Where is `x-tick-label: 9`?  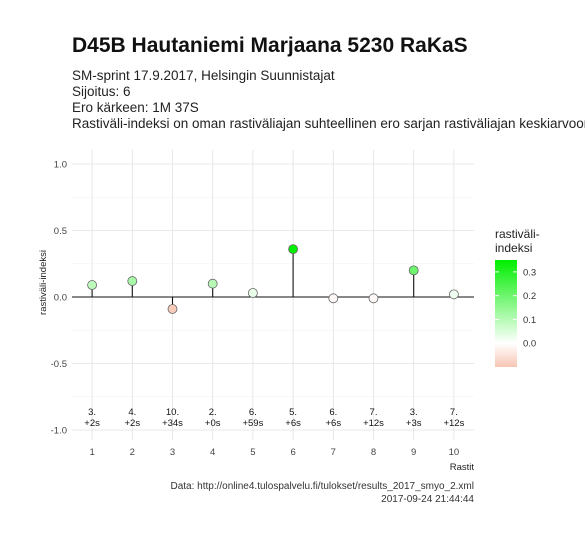 x-tick-label: 9 is located at coordinates (413, 452).